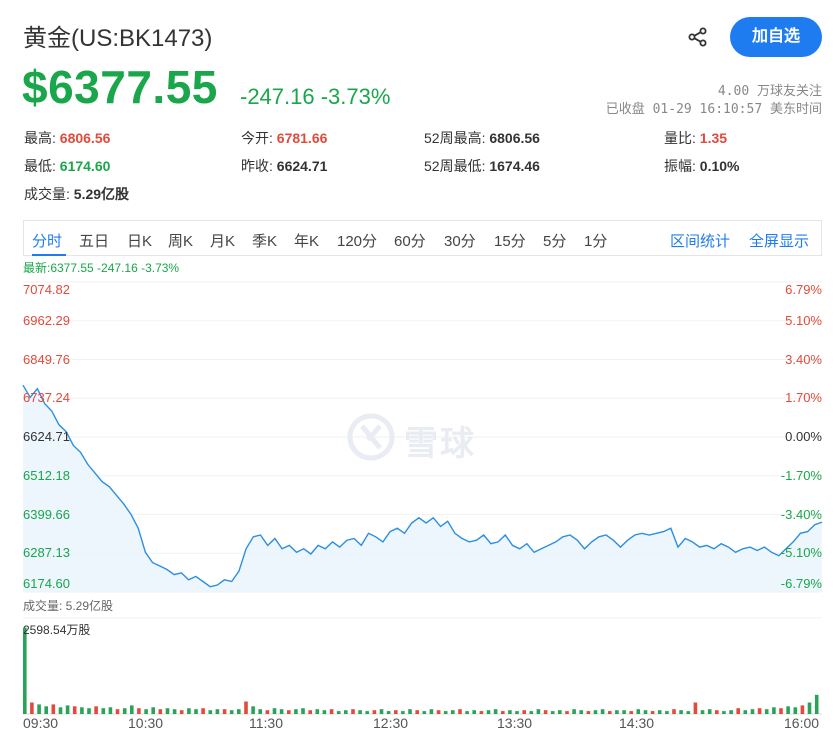 The width and height of the screenshot is (835, 755). I want to click on tab-quarterly-k: 季K, so click(265, 241).